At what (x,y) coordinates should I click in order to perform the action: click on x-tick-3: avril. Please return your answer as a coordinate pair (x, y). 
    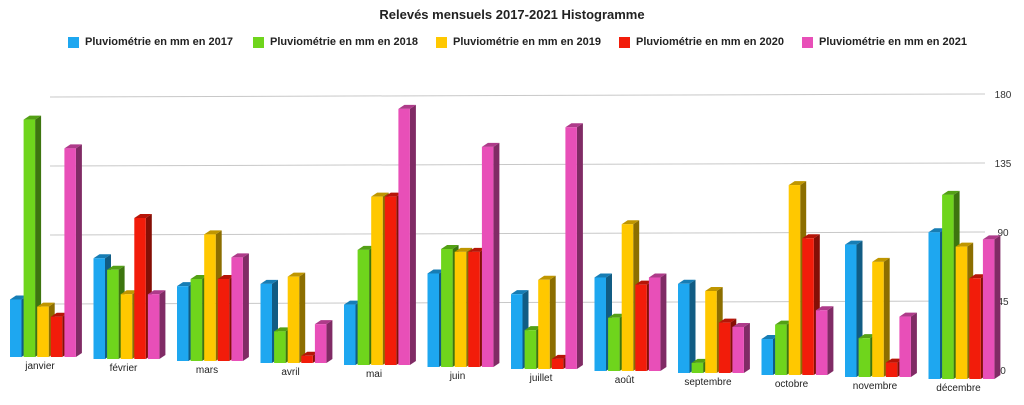
    Looking at the image, I should click on (290, 372).